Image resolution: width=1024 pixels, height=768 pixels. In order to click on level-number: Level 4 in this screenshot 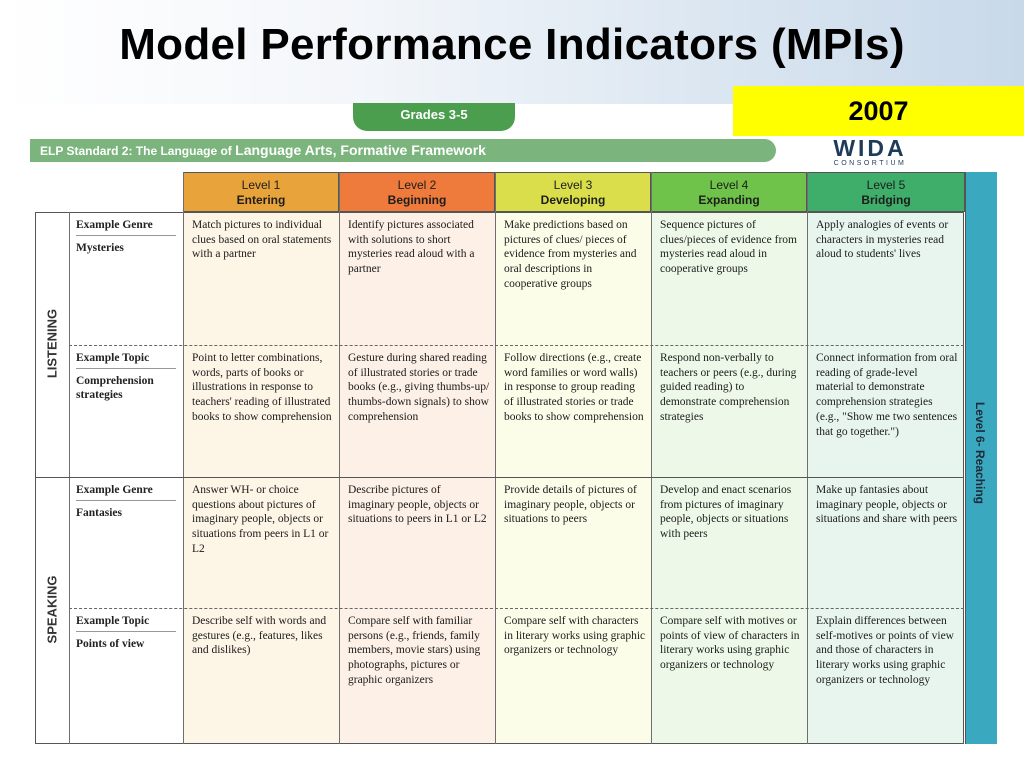, I will do `click(729, 185)`.